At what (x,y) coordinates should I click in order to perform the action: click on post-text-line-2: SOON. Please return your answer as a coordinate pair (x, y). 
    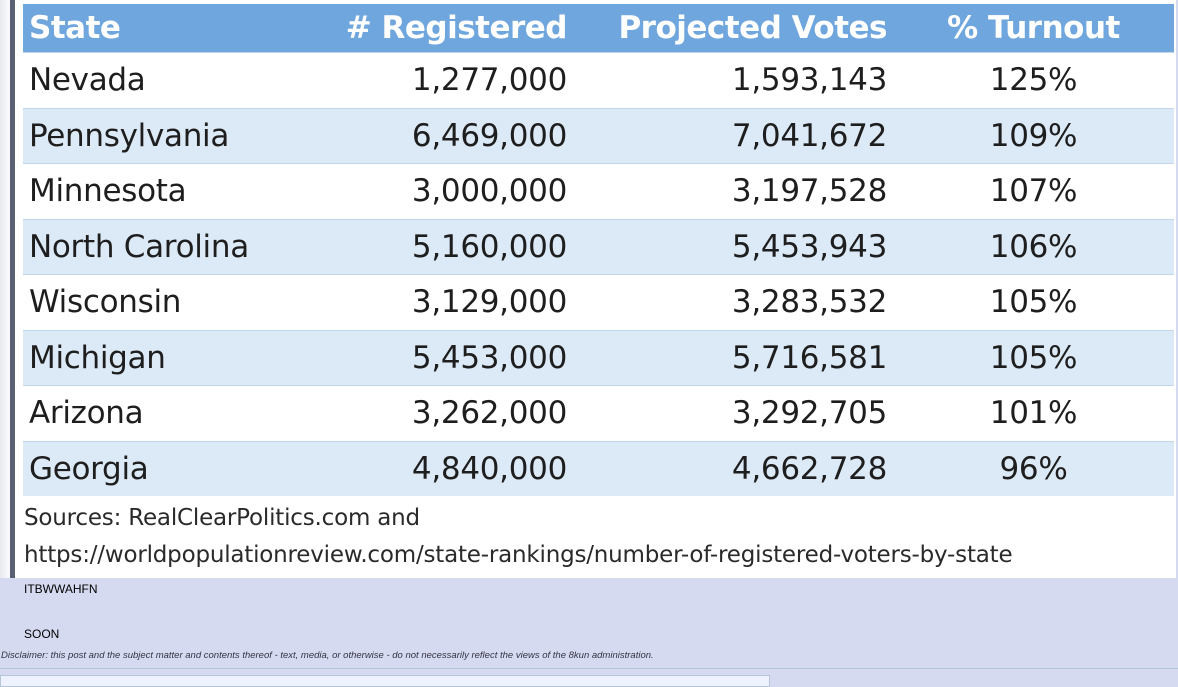
    Looking at the image, I should click on (42, 634).